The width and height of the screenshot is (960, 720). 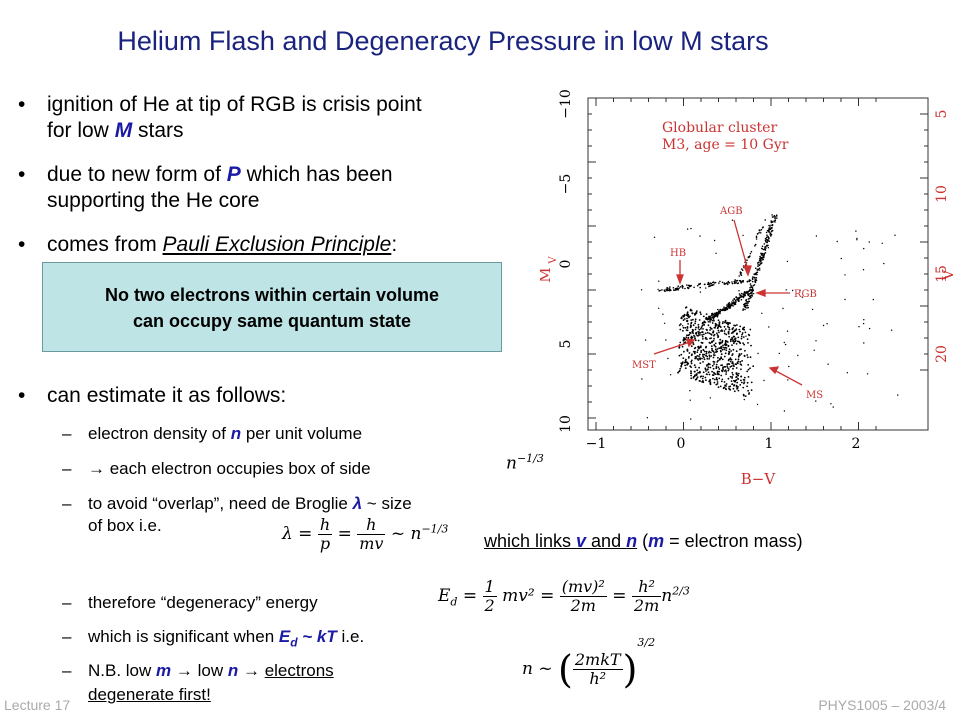 I want to click on denominator: 2m, so click(x=583, y=605).